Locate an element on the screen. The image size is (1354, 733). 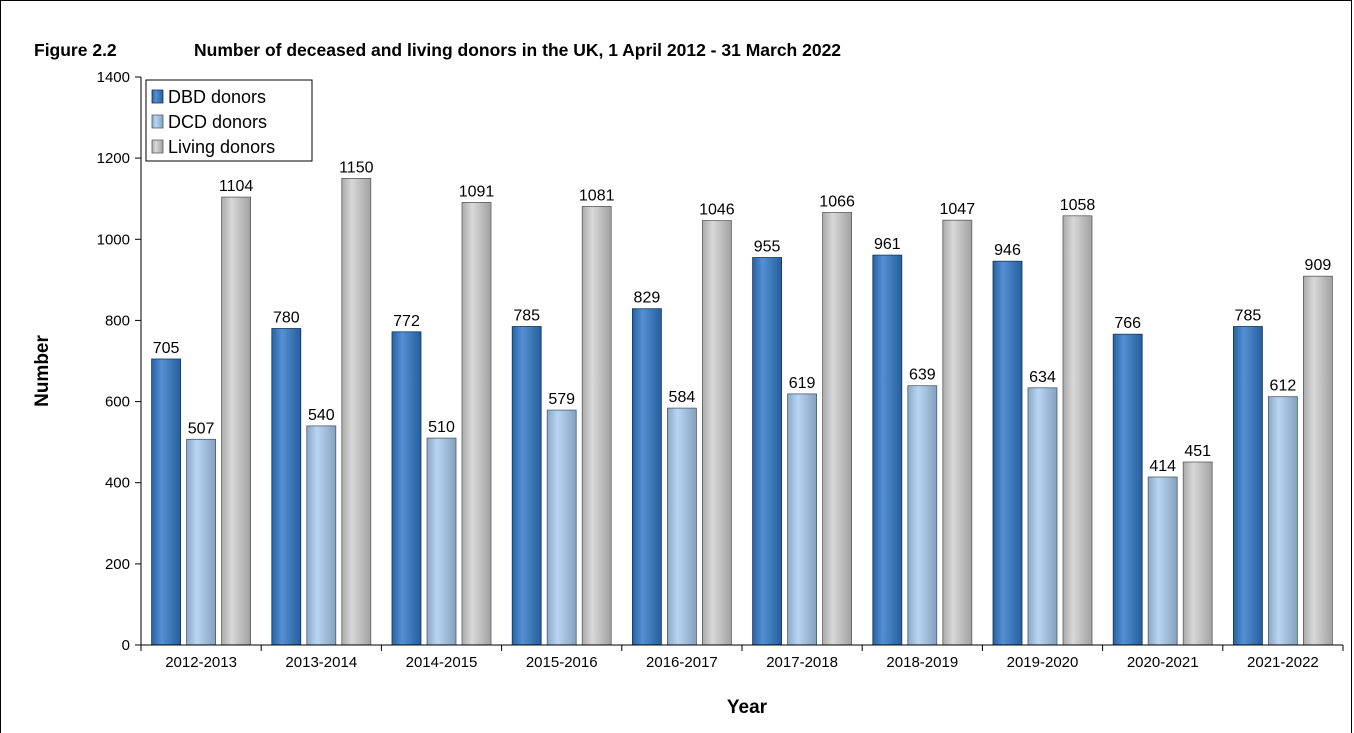
x-tick-label-2020-2021: 2020-2021 is located at coordinates (1163, 662).